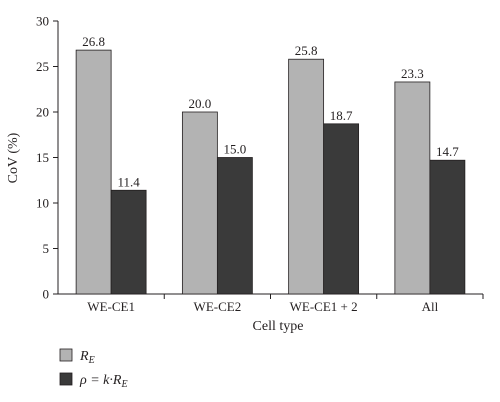 Image resolution: width=500 pixels, height=402 pixels. Describe the element at coordinates (93, 369) in the screenshot. I see `legend: RE ρ = k·RE` at that location.